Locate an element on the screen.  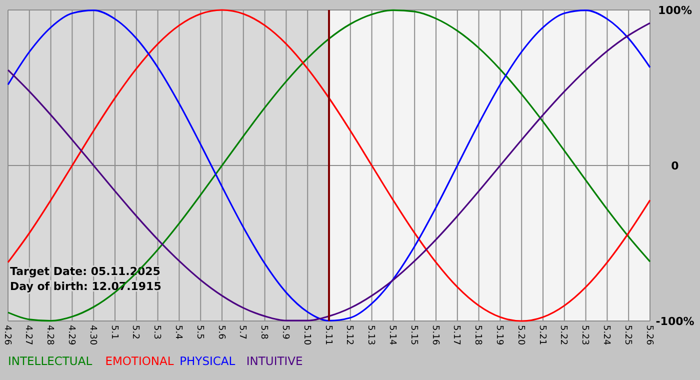
x-tick-label: 5.12 is located at coordinates (349, 335).